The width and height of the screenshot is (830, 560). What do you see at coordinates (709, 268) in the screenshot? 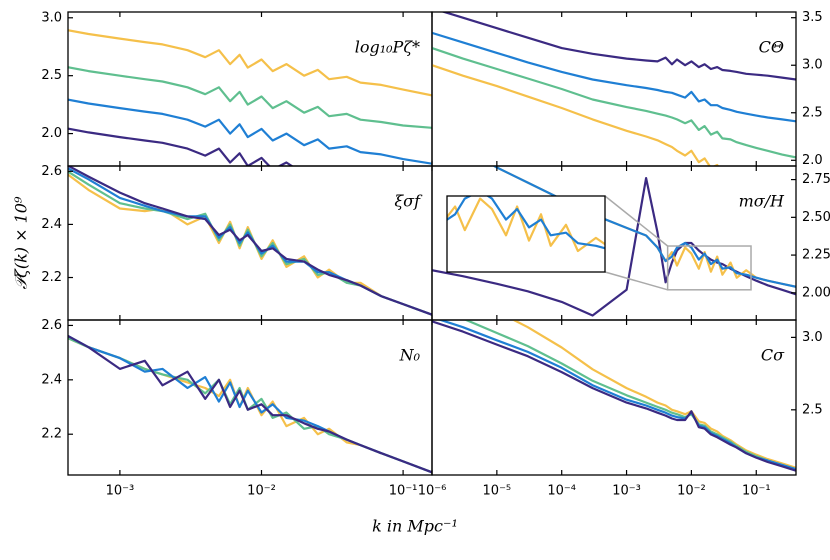
I see `zoom-box` at bounding box center [709, 268].